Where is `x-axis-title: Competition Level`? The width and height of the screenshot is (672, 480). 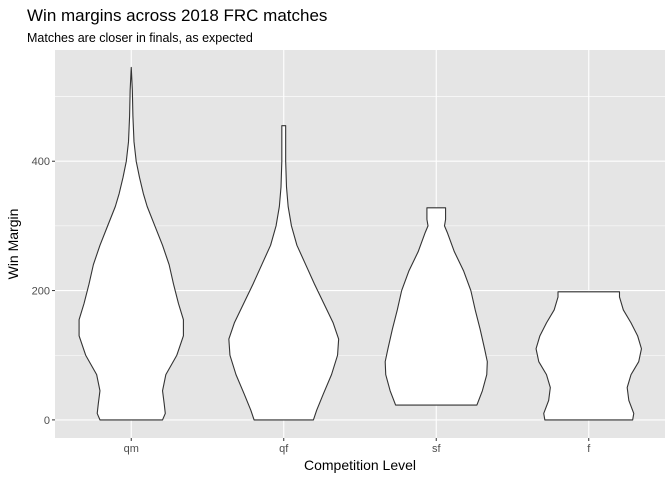
x-axis-title: Competition Level is located at coordinates (360, 465).